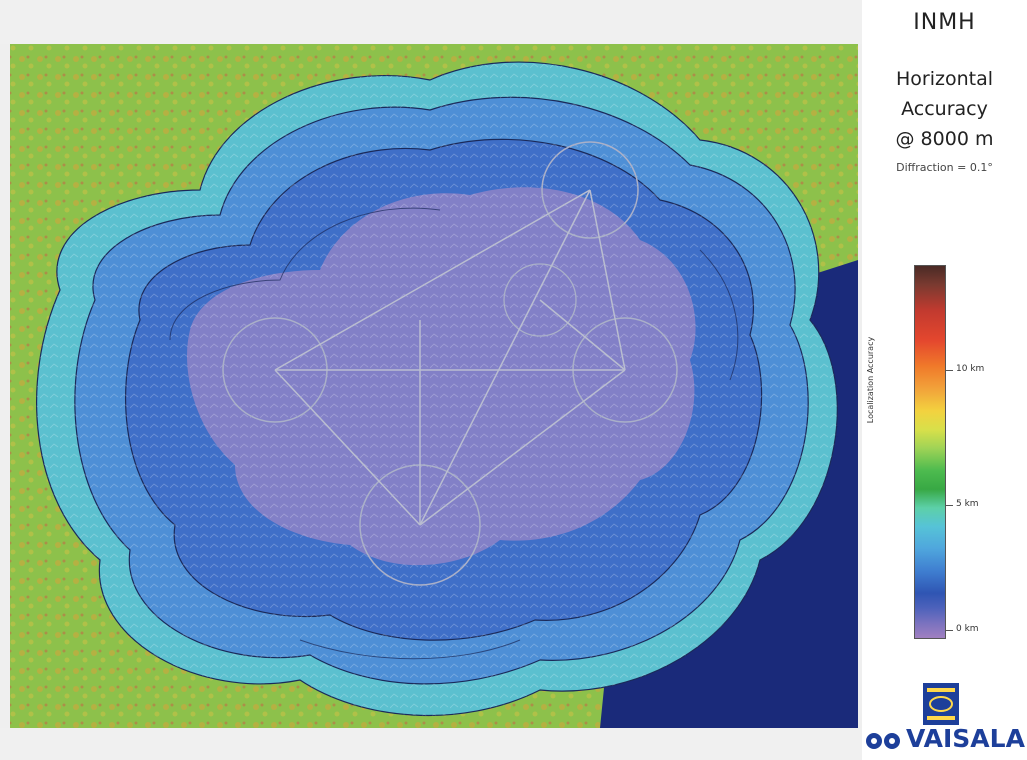 This screenshot has height=760, width=1027. I want to click on map-title: Horizontal, so click(944, 79).